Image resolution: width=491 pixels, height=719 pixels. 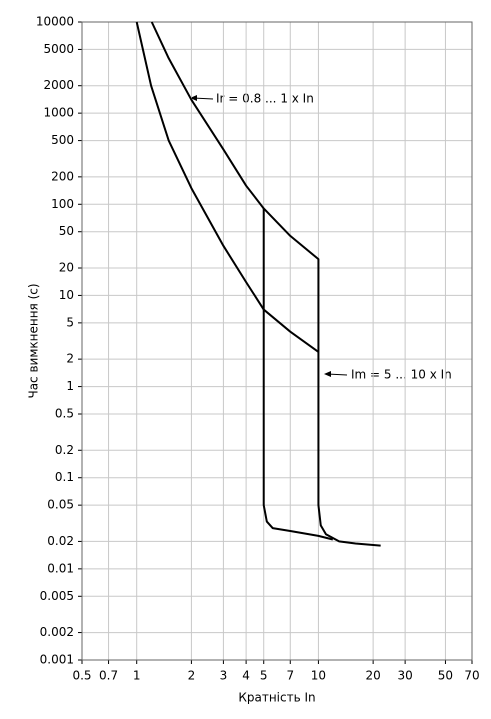 What do you see at coordinates (290, 676) in the screenshot?
I see `x-tick-label: 7` at bounding box center [290, 676].